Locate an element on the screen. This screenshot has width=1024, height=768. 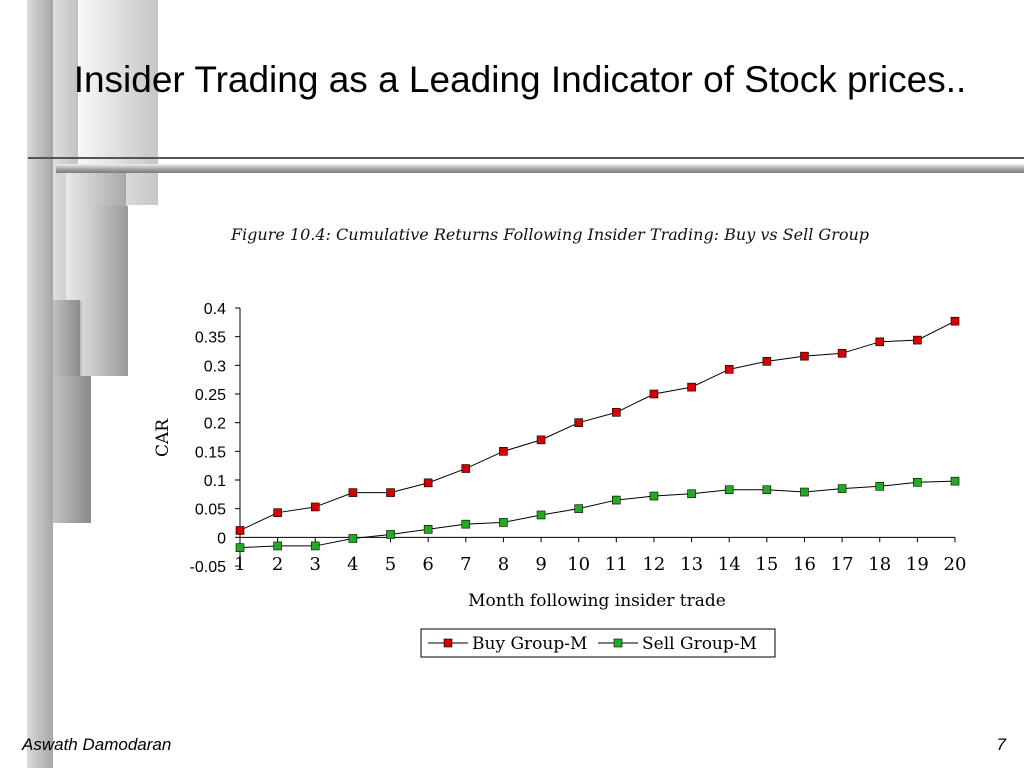
x-tick-label: 13 is located at coordinates (691, 564).